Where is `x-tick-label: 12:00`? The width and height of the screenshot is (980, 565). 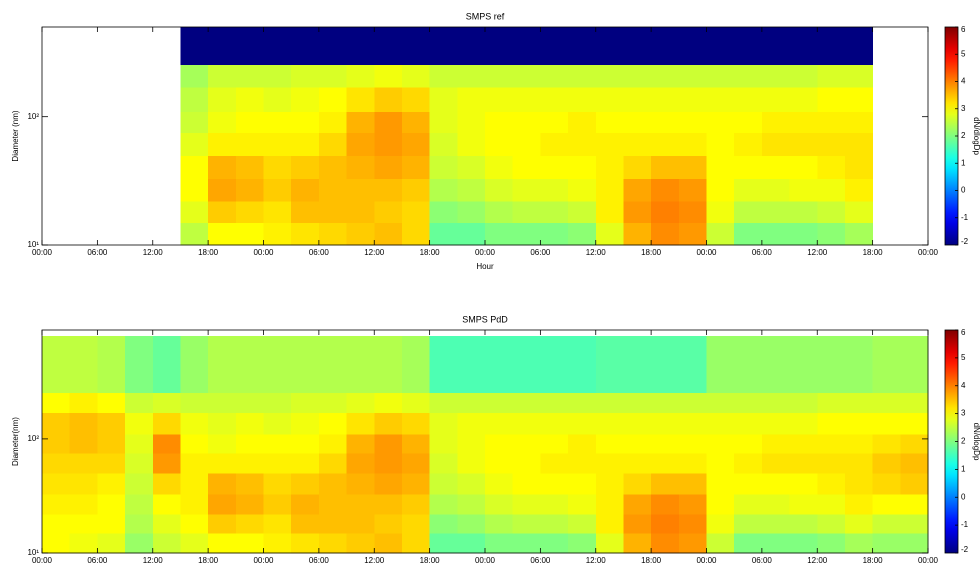 x-tick-label: 12:00 is located at coordinates (596, 252).